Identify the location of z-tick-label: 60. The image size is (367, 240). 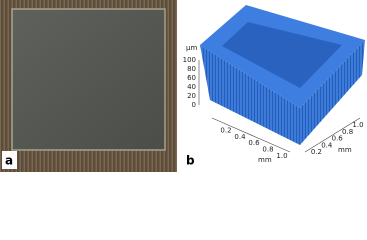
(191, 78).